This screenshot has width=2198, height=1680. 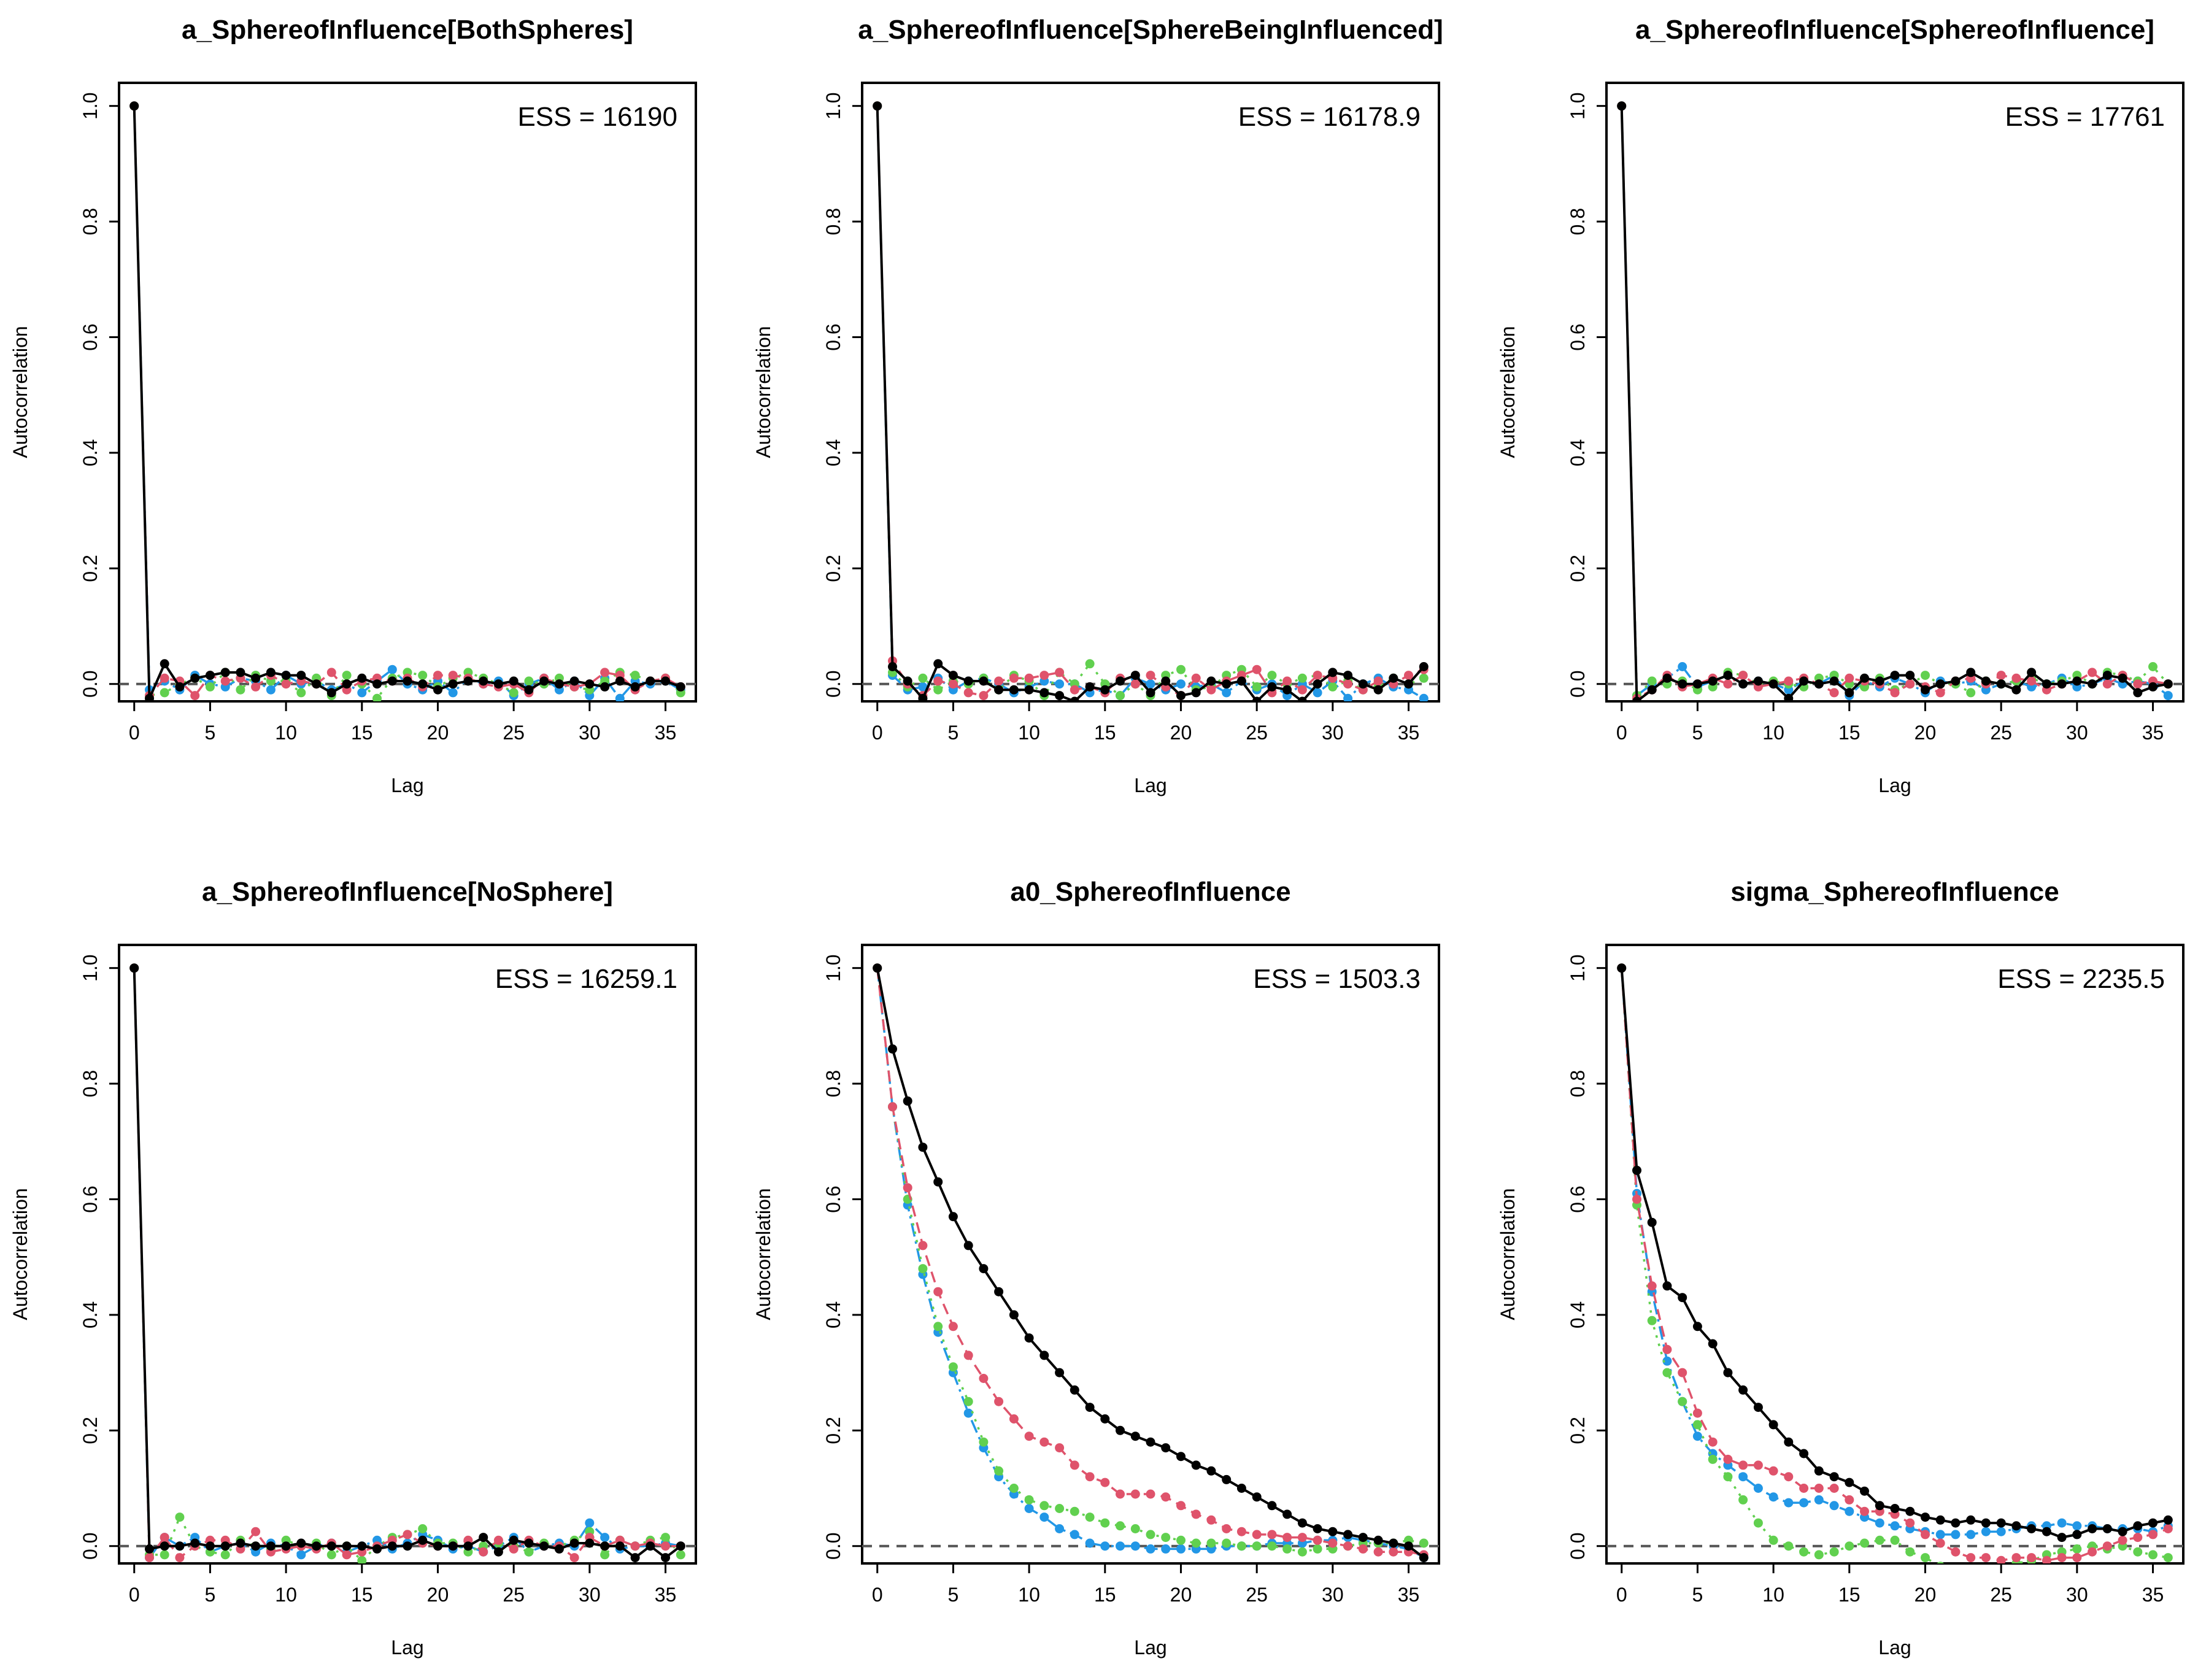 I want to click on series-group, so click(x=407, y=1263).